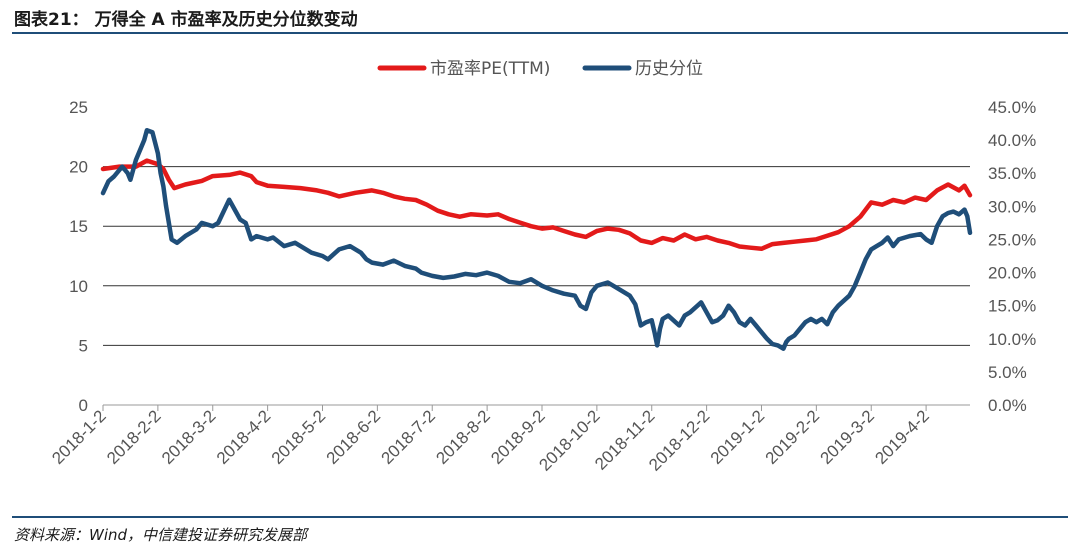 Image resolution: width=1080 pixels, height=547 pixels. What do you see at coordinates (793, 437) in the screenshot?
I see `x-tick-label: 2019-2-2` at bounding box center [793, 437].